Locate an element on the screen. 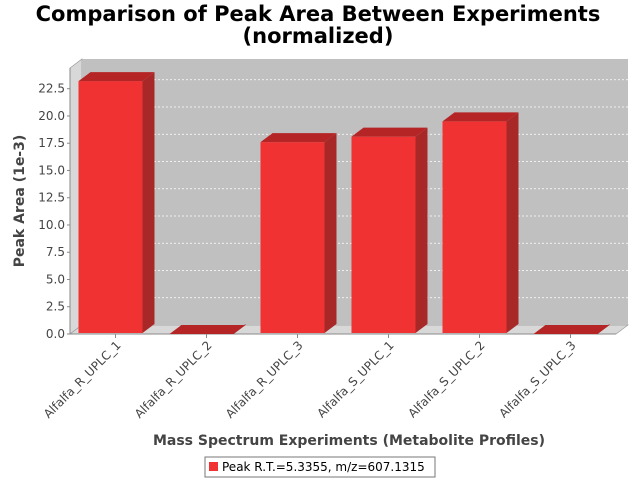  chart-subtitle: (normalized) is located at coordinates (318, 36).